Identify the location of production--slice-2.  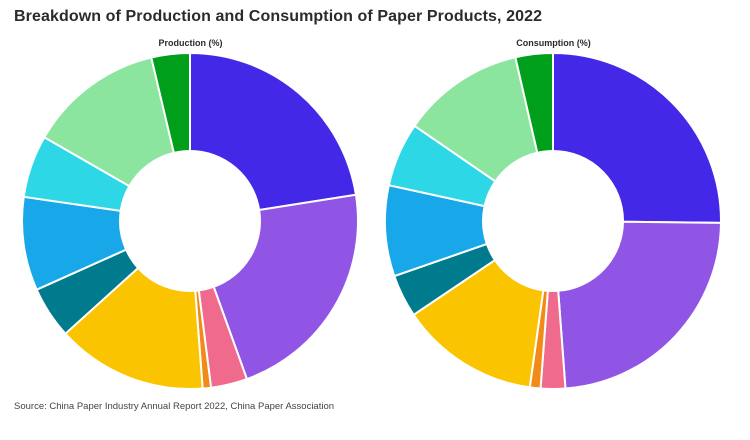
(285, 287).